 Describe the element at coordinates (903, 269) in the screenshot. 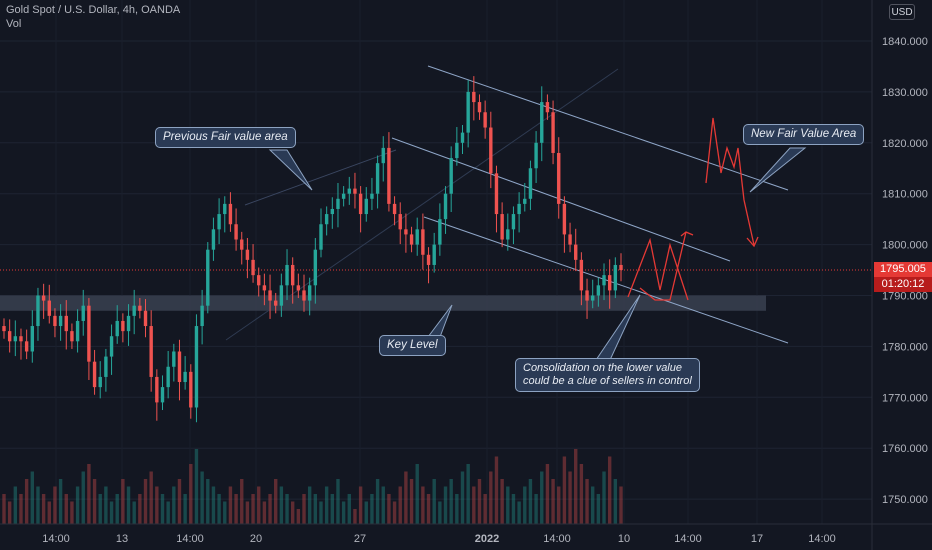

I see `last-price-tag: 1795.005` at that location.